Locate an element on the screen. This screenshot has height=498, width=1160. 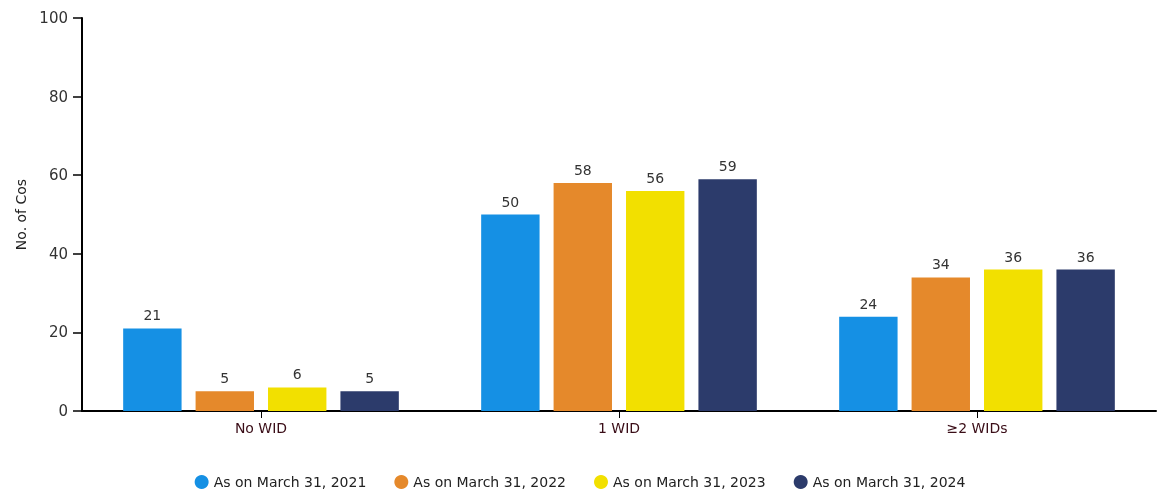
y-tick-label: 20 is located at coordinates (58, 332).